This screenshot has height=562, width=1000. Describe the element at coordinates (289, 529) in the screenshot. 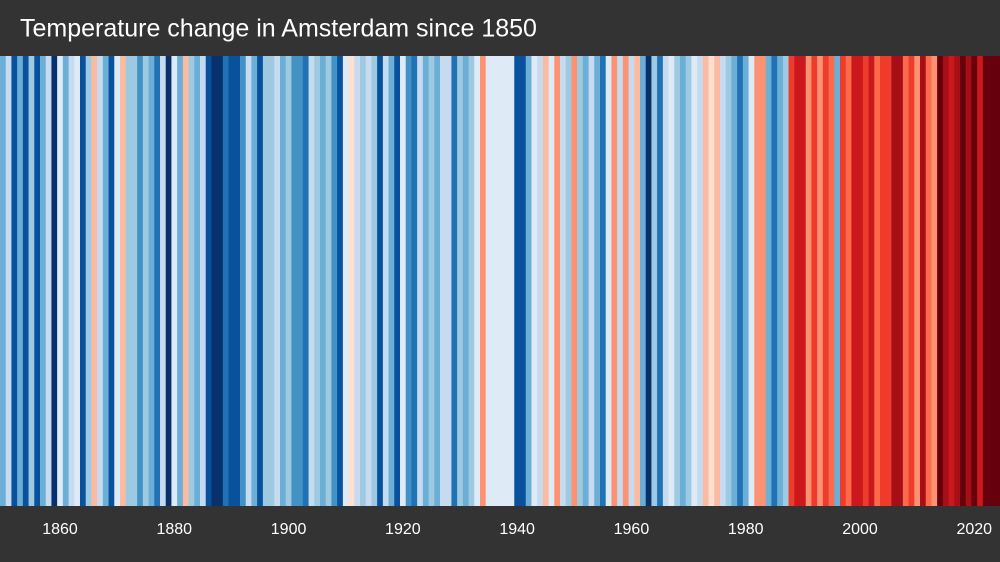

I see `x-tick-label: 1900` at that location.